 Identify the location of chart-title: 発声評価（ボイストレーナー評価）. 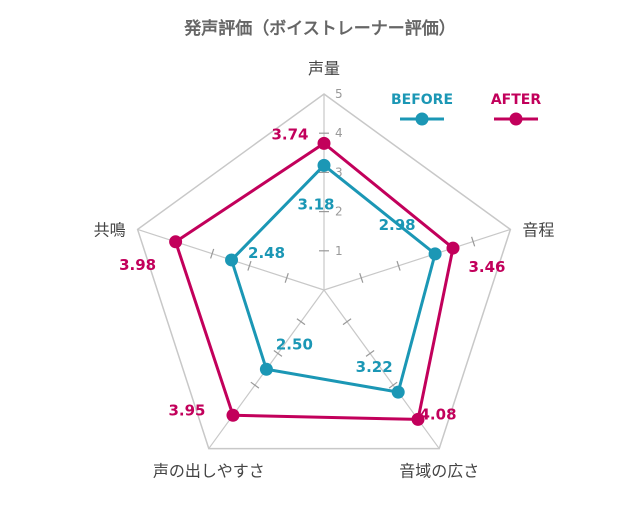
(319, 28).